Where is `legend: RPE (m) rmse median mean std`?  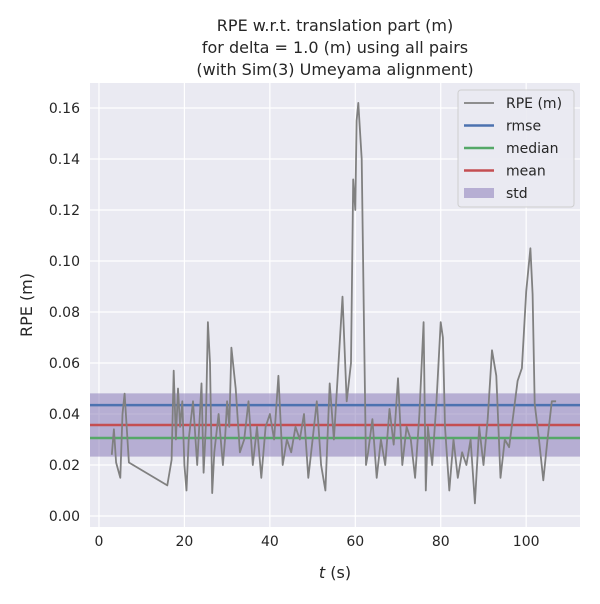 legend: RPE (m) rmse median mean std is located at coordinates (516, 148).